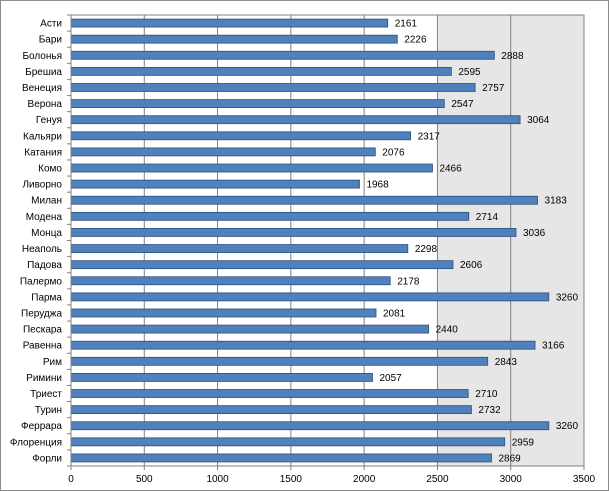 The image size is (609, 492). I want to click on category-label: Бари, so click(50, 40).